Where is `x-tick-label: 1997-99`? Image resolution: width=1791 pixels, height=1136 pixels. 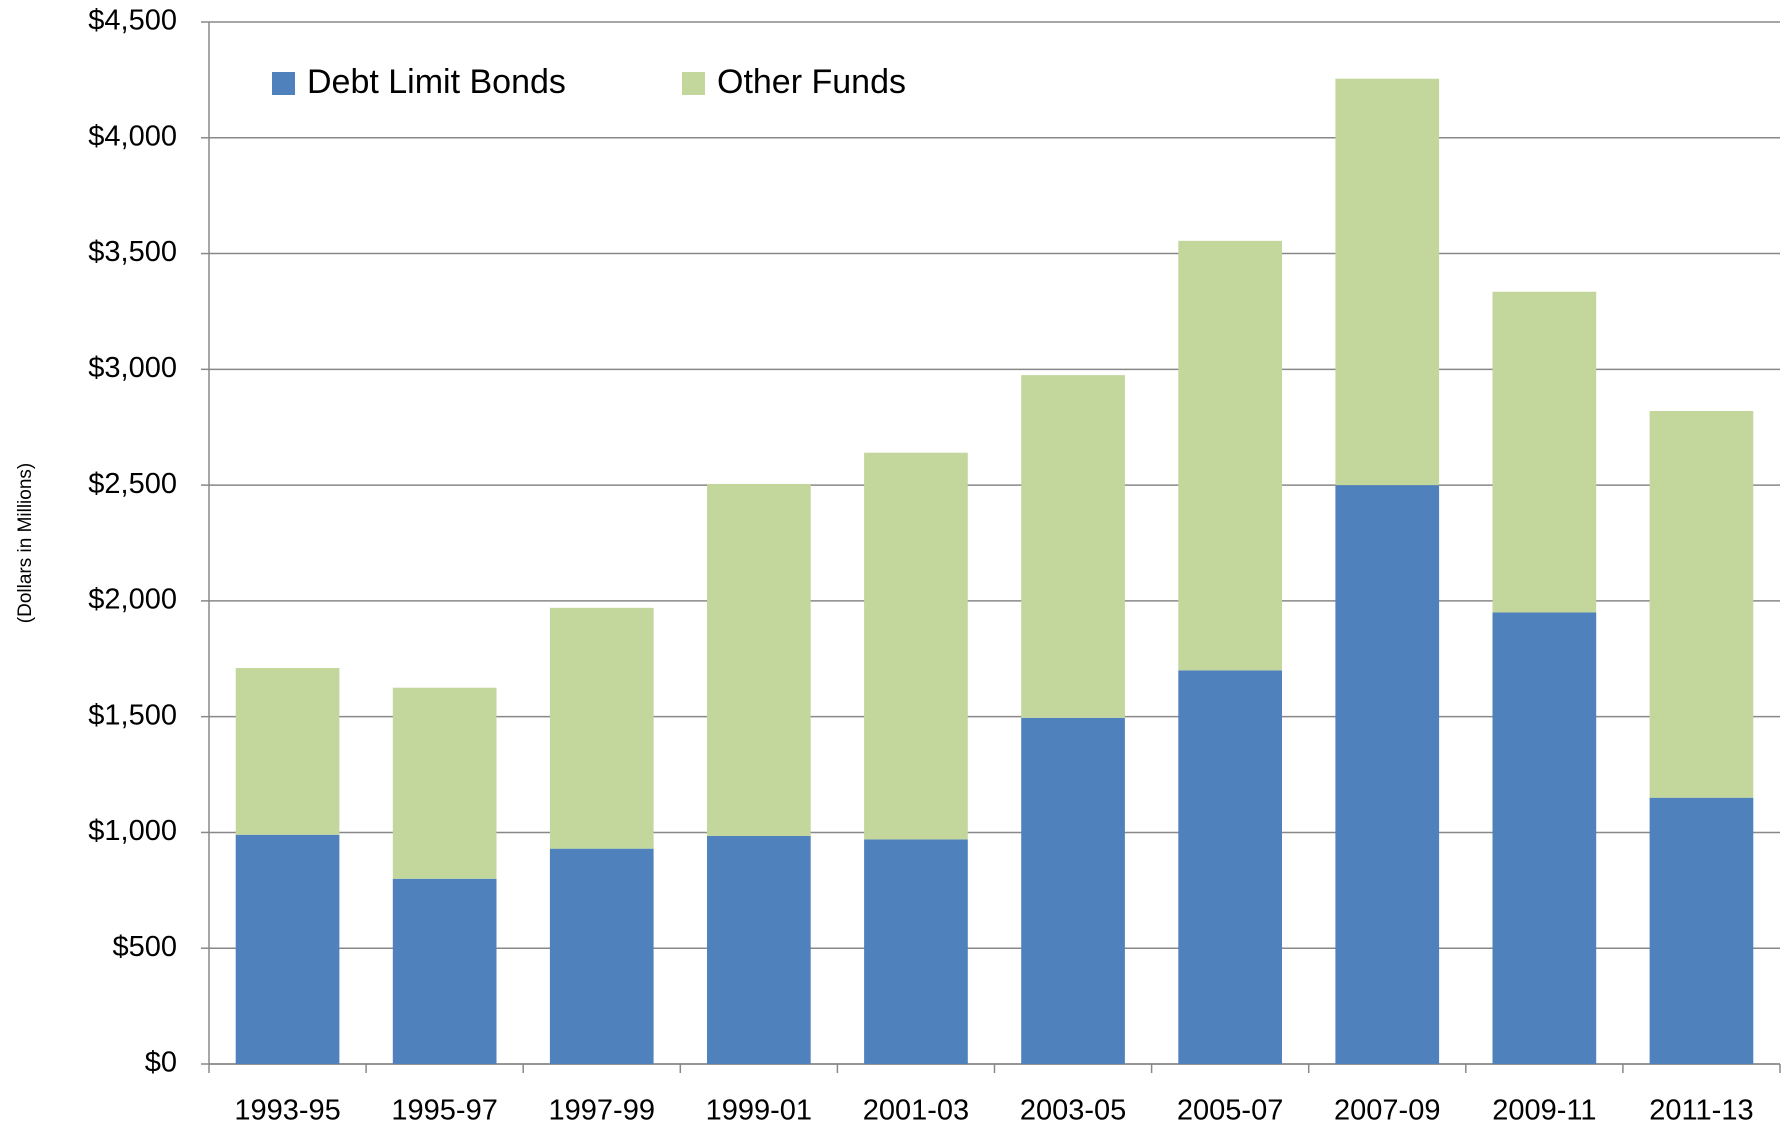 x-tick-label: 1997-99 is located at coordinates (602, 1111).